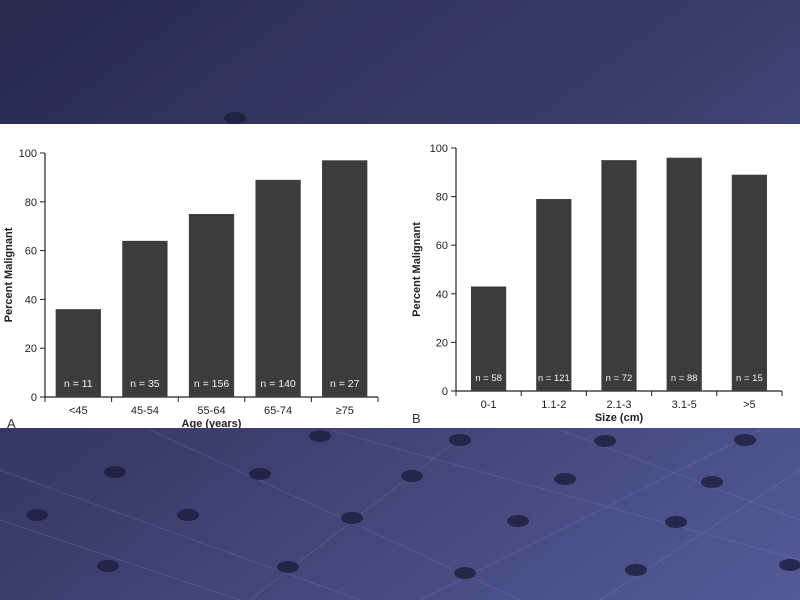  What do you see at coordinates (11, 422) in the screenshot?
I see `panel-label: A` at bounding box center [11, 422].